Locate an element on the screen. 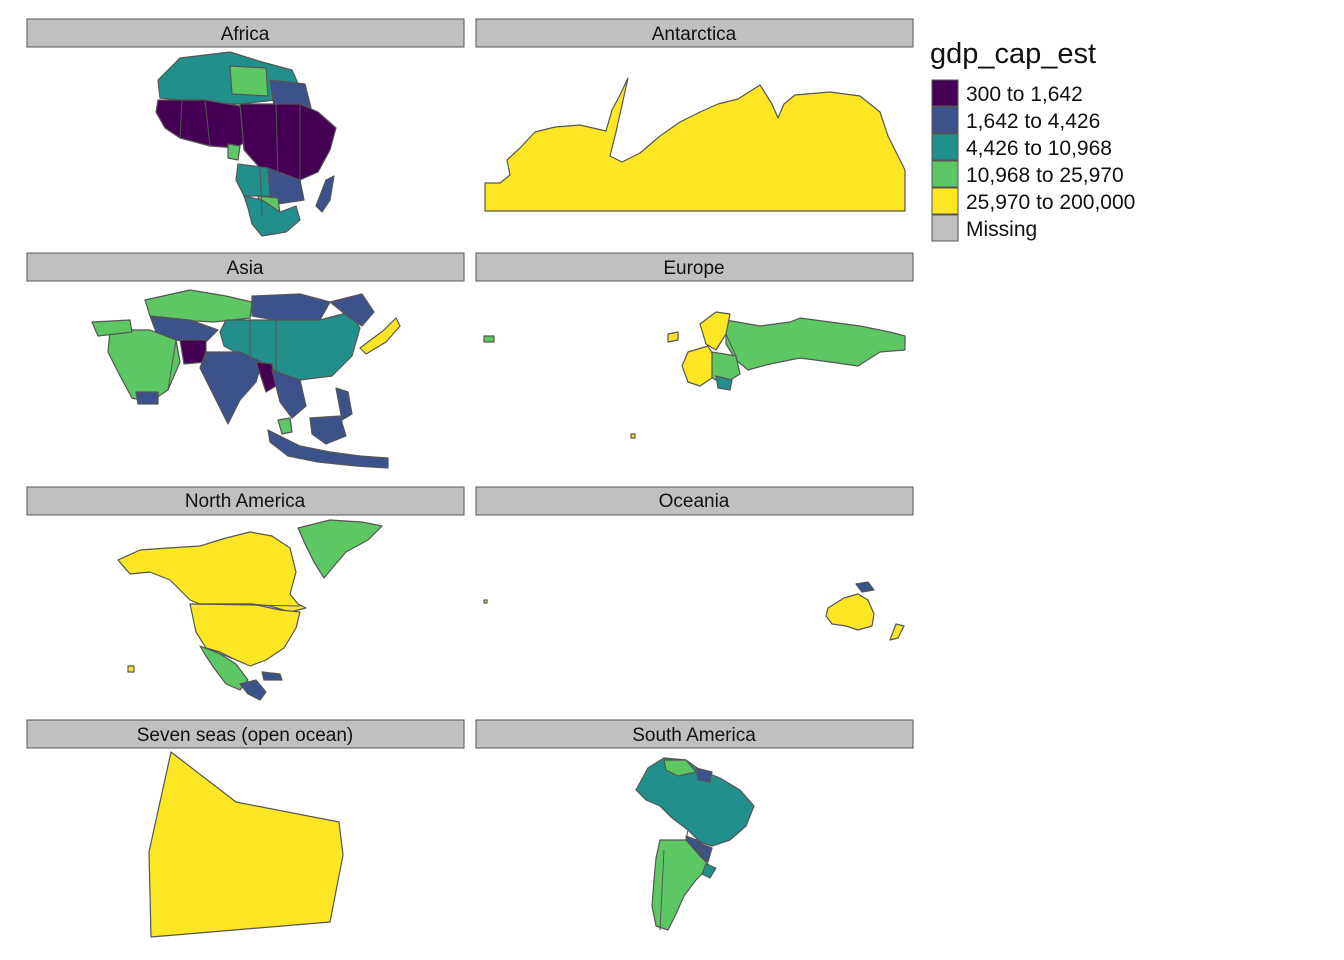 Image resolution: width=1344 pixels, height=960 pixels. facet-strip-africa is located at coordinates (245, 33).